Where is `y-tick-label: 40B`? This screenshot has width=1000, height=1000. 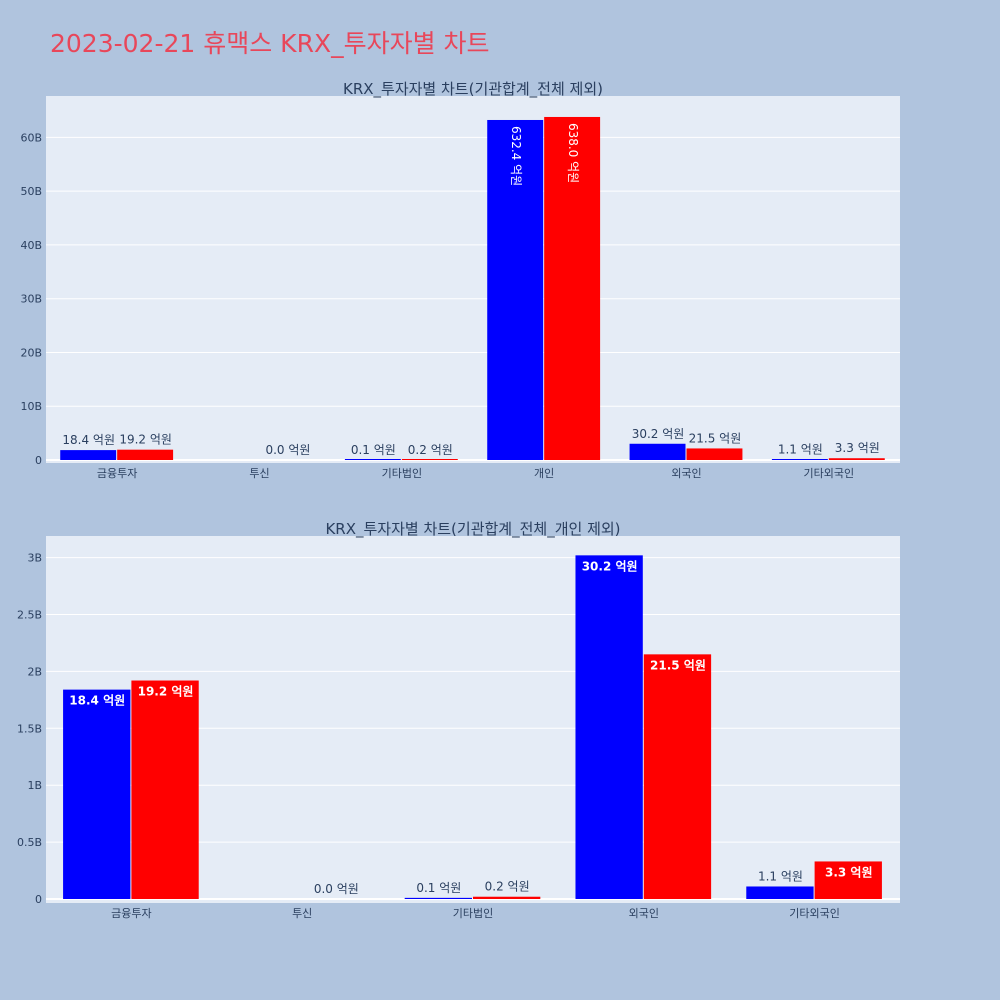
y-tick-label: 40B is located at coordinates (31, 245).